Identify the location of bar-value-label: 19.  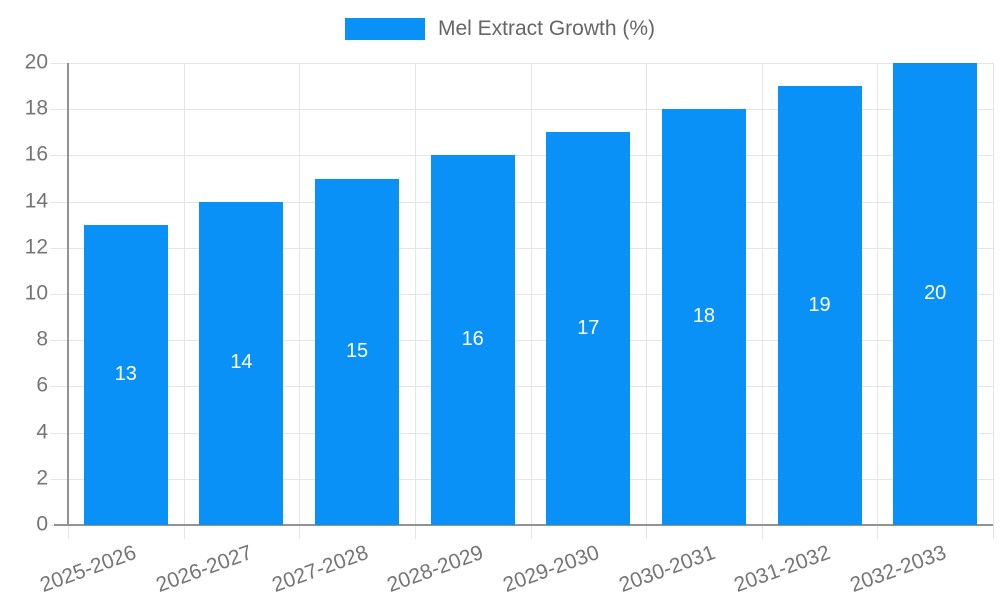
(819, 304).